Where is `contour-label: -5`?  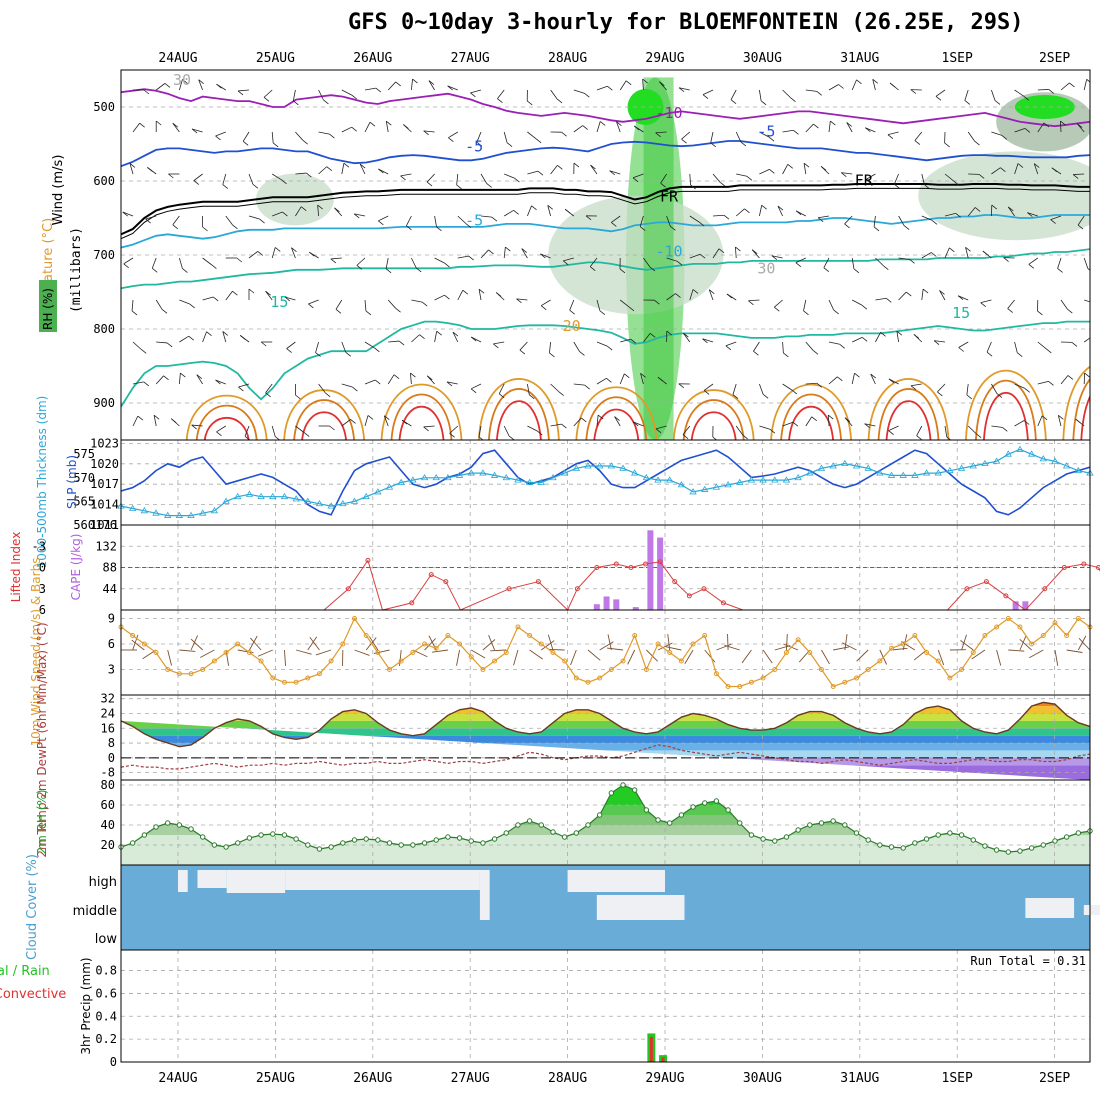 contour-label: -5 is located at coordinates (474, 146).